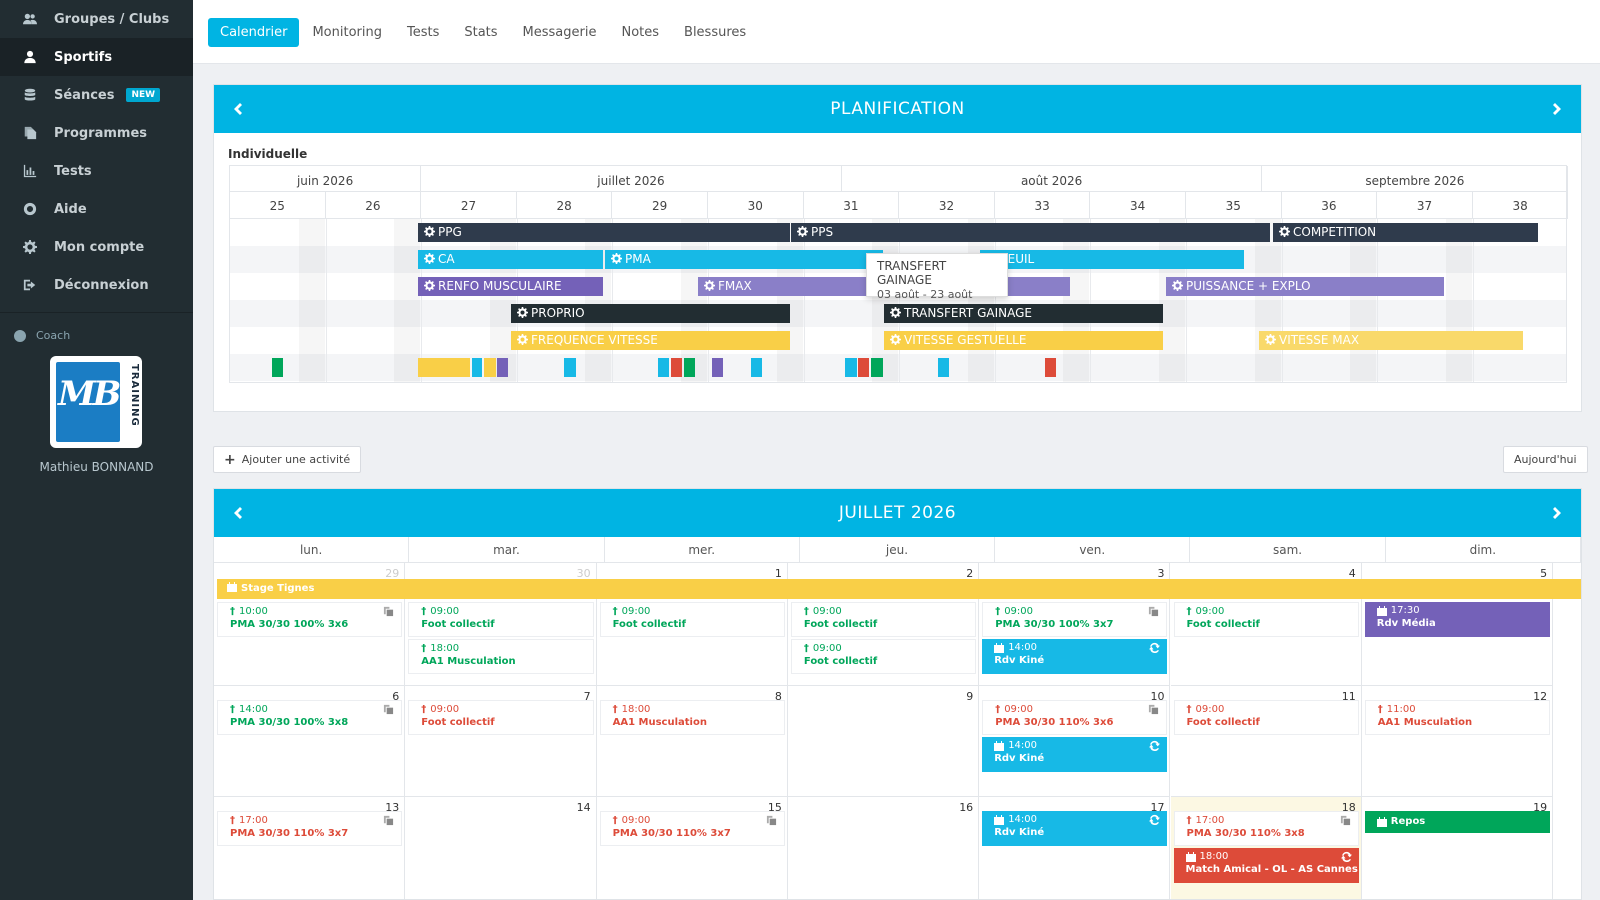  Describe the element at coordinates (583, 807) in the screenshot. I see `day-number: 14` at that location.